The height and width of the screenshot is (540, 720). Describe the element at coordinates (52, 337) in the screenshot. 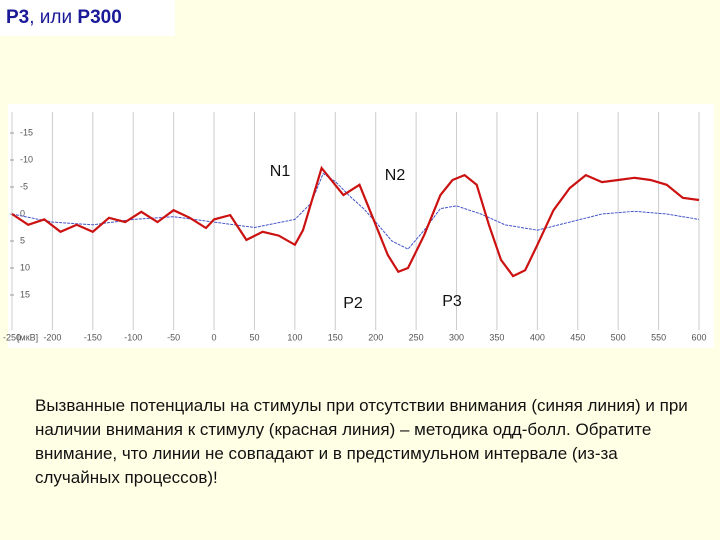

I see `x-tick-label: -200` at that location.